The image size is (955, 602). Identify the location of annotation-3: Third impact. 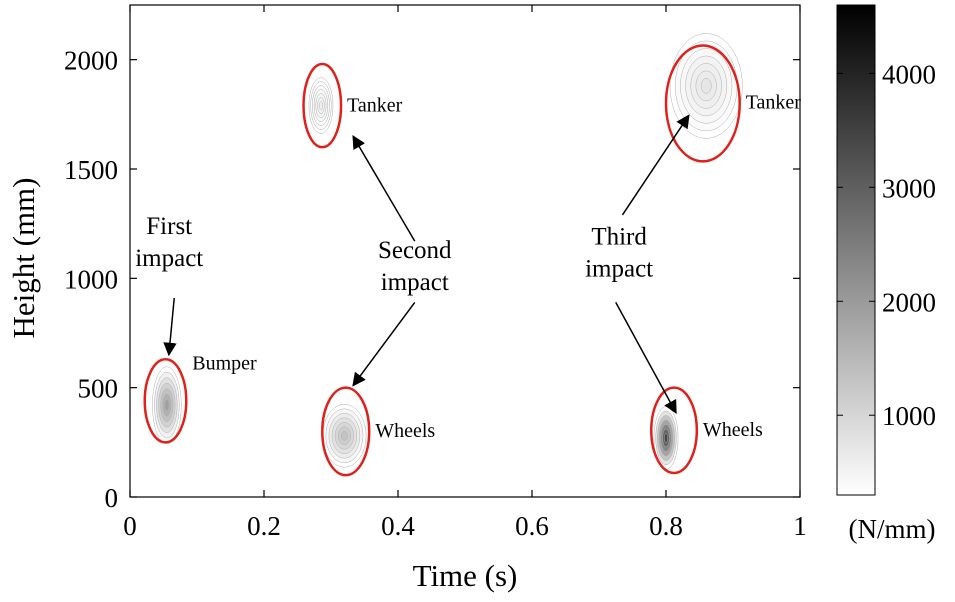
(637, 264).